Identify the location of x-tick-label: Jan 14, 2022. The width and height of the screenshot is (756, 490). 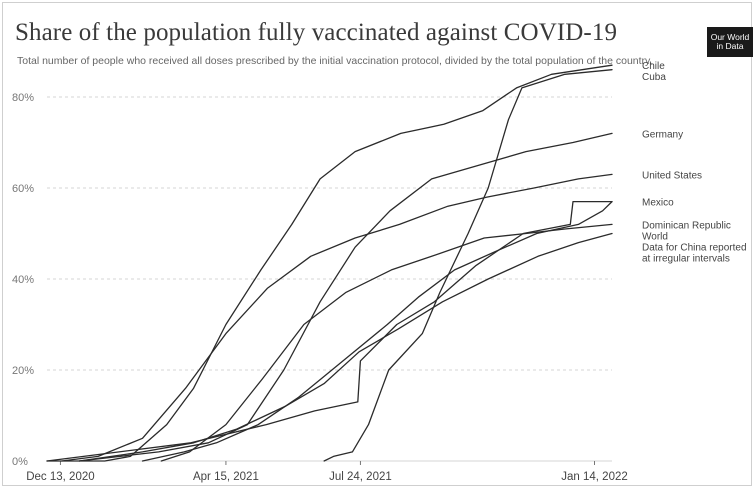
(594, 477).